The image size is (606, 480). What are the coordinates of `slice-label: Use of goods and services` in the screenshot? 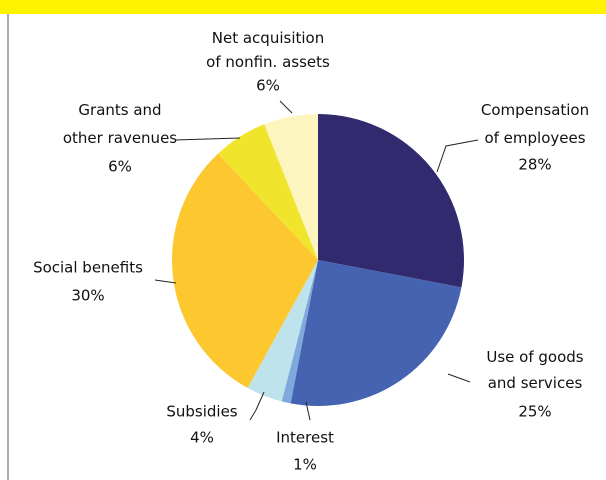 It's located at (534, 370).